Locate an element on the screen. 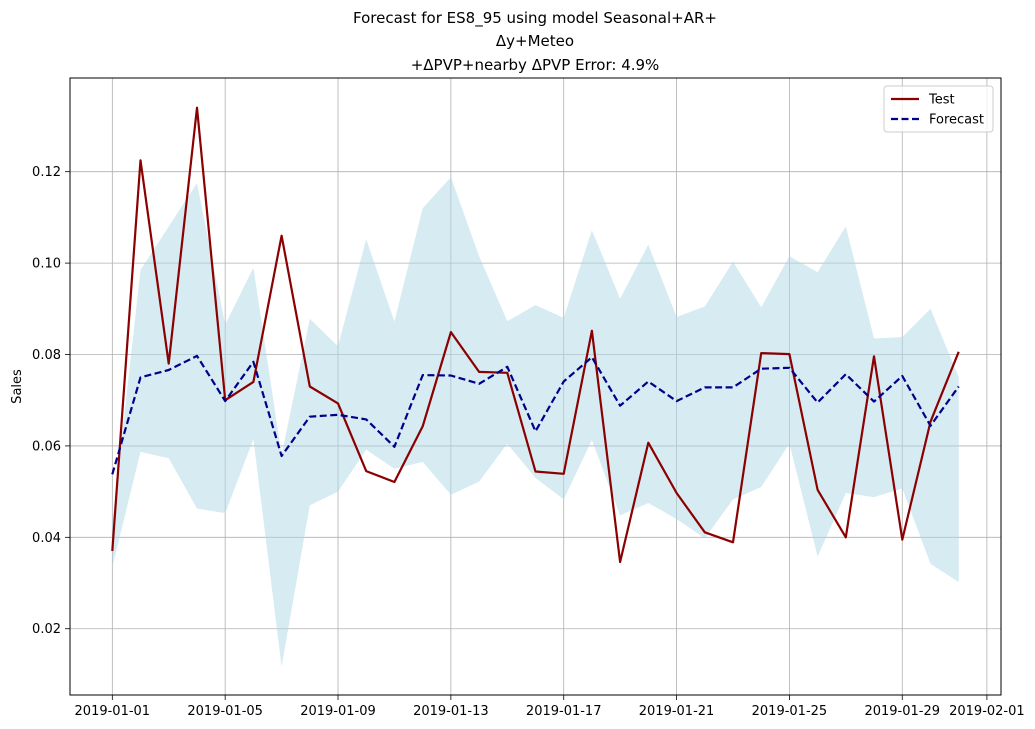  title-line-3: +ΔPVP+nearby ΔPVP Error: 4.9% is located at coordinates (535, 65).